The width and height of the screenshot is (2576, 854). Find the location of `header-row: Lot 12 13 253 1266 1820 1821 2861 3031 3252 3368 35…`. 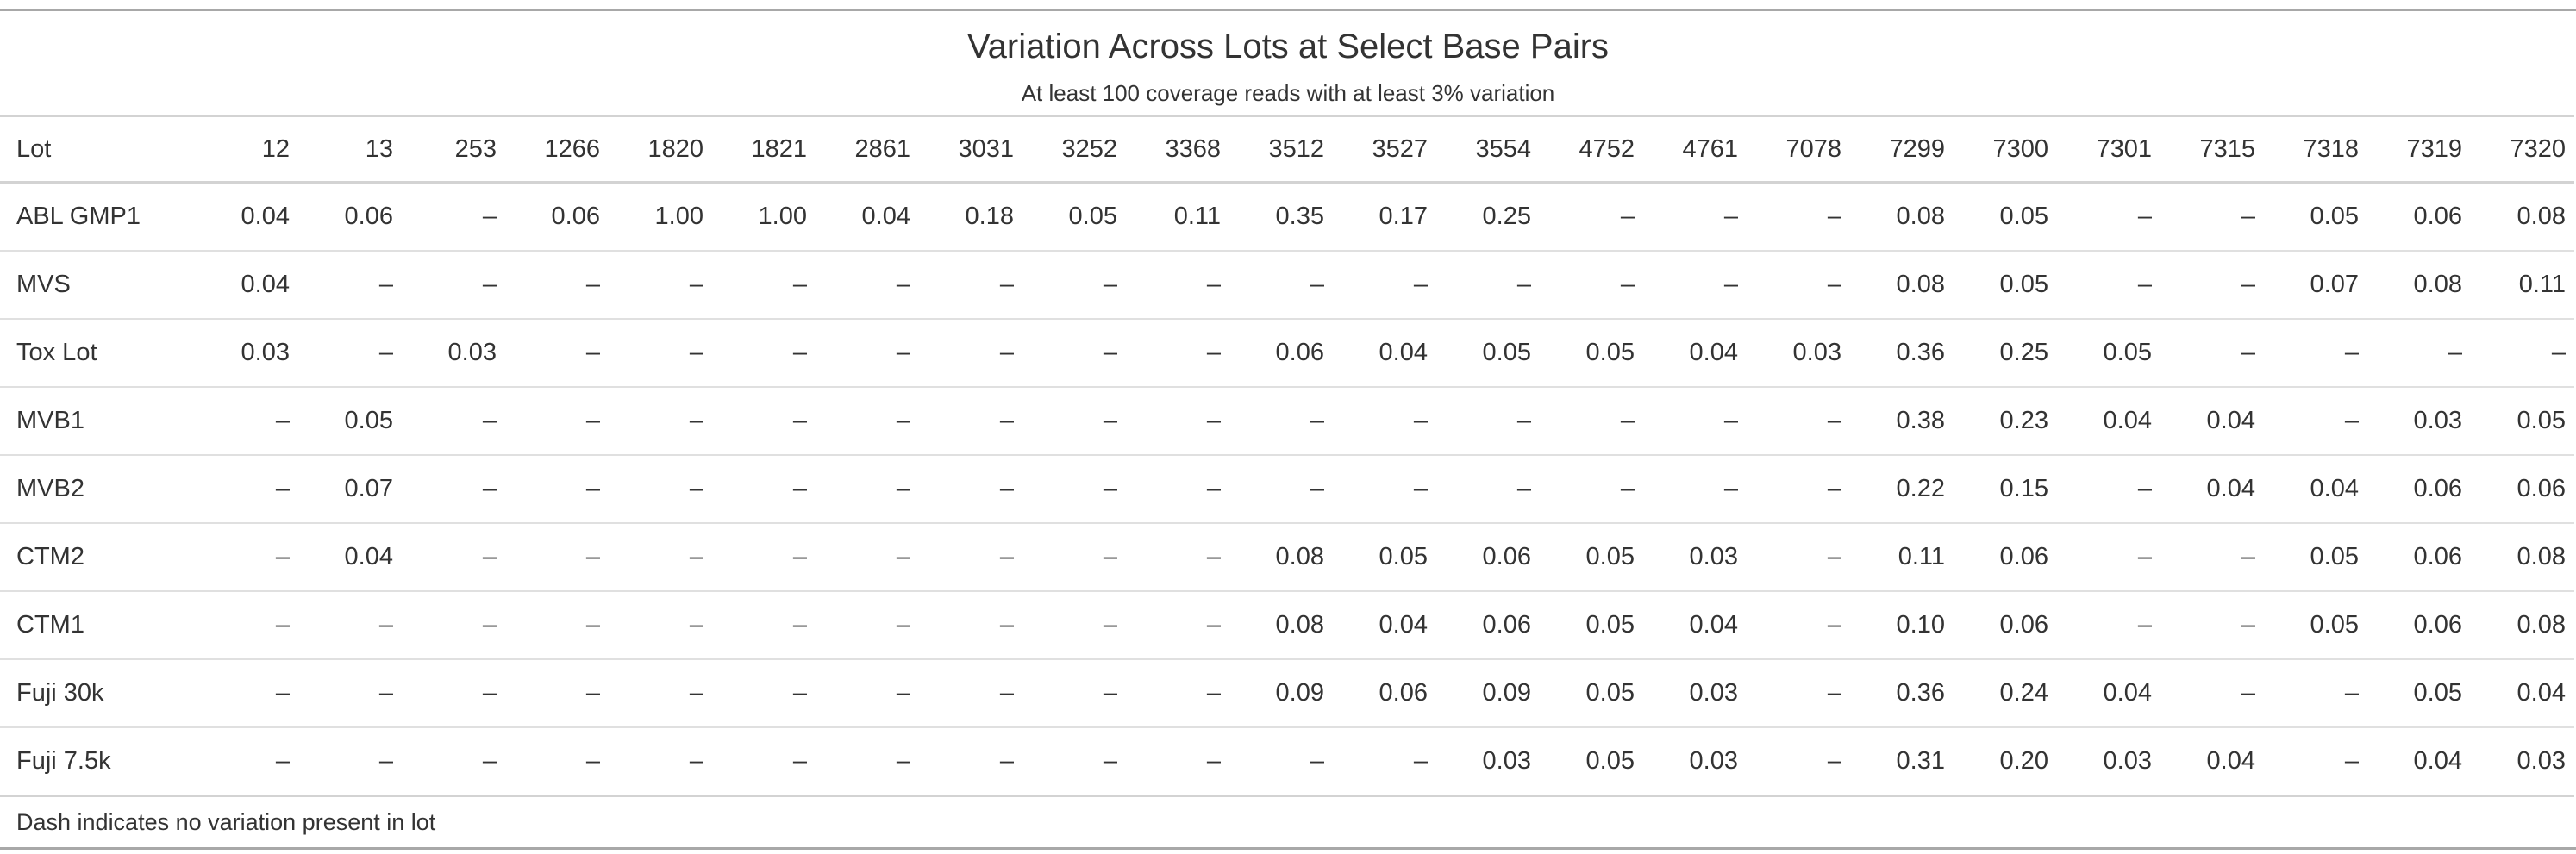

header-row: Lot 12 13 253 1266 1820 1821 2861 3031 3252 3368 35… is located at coordinates (1287, 149).